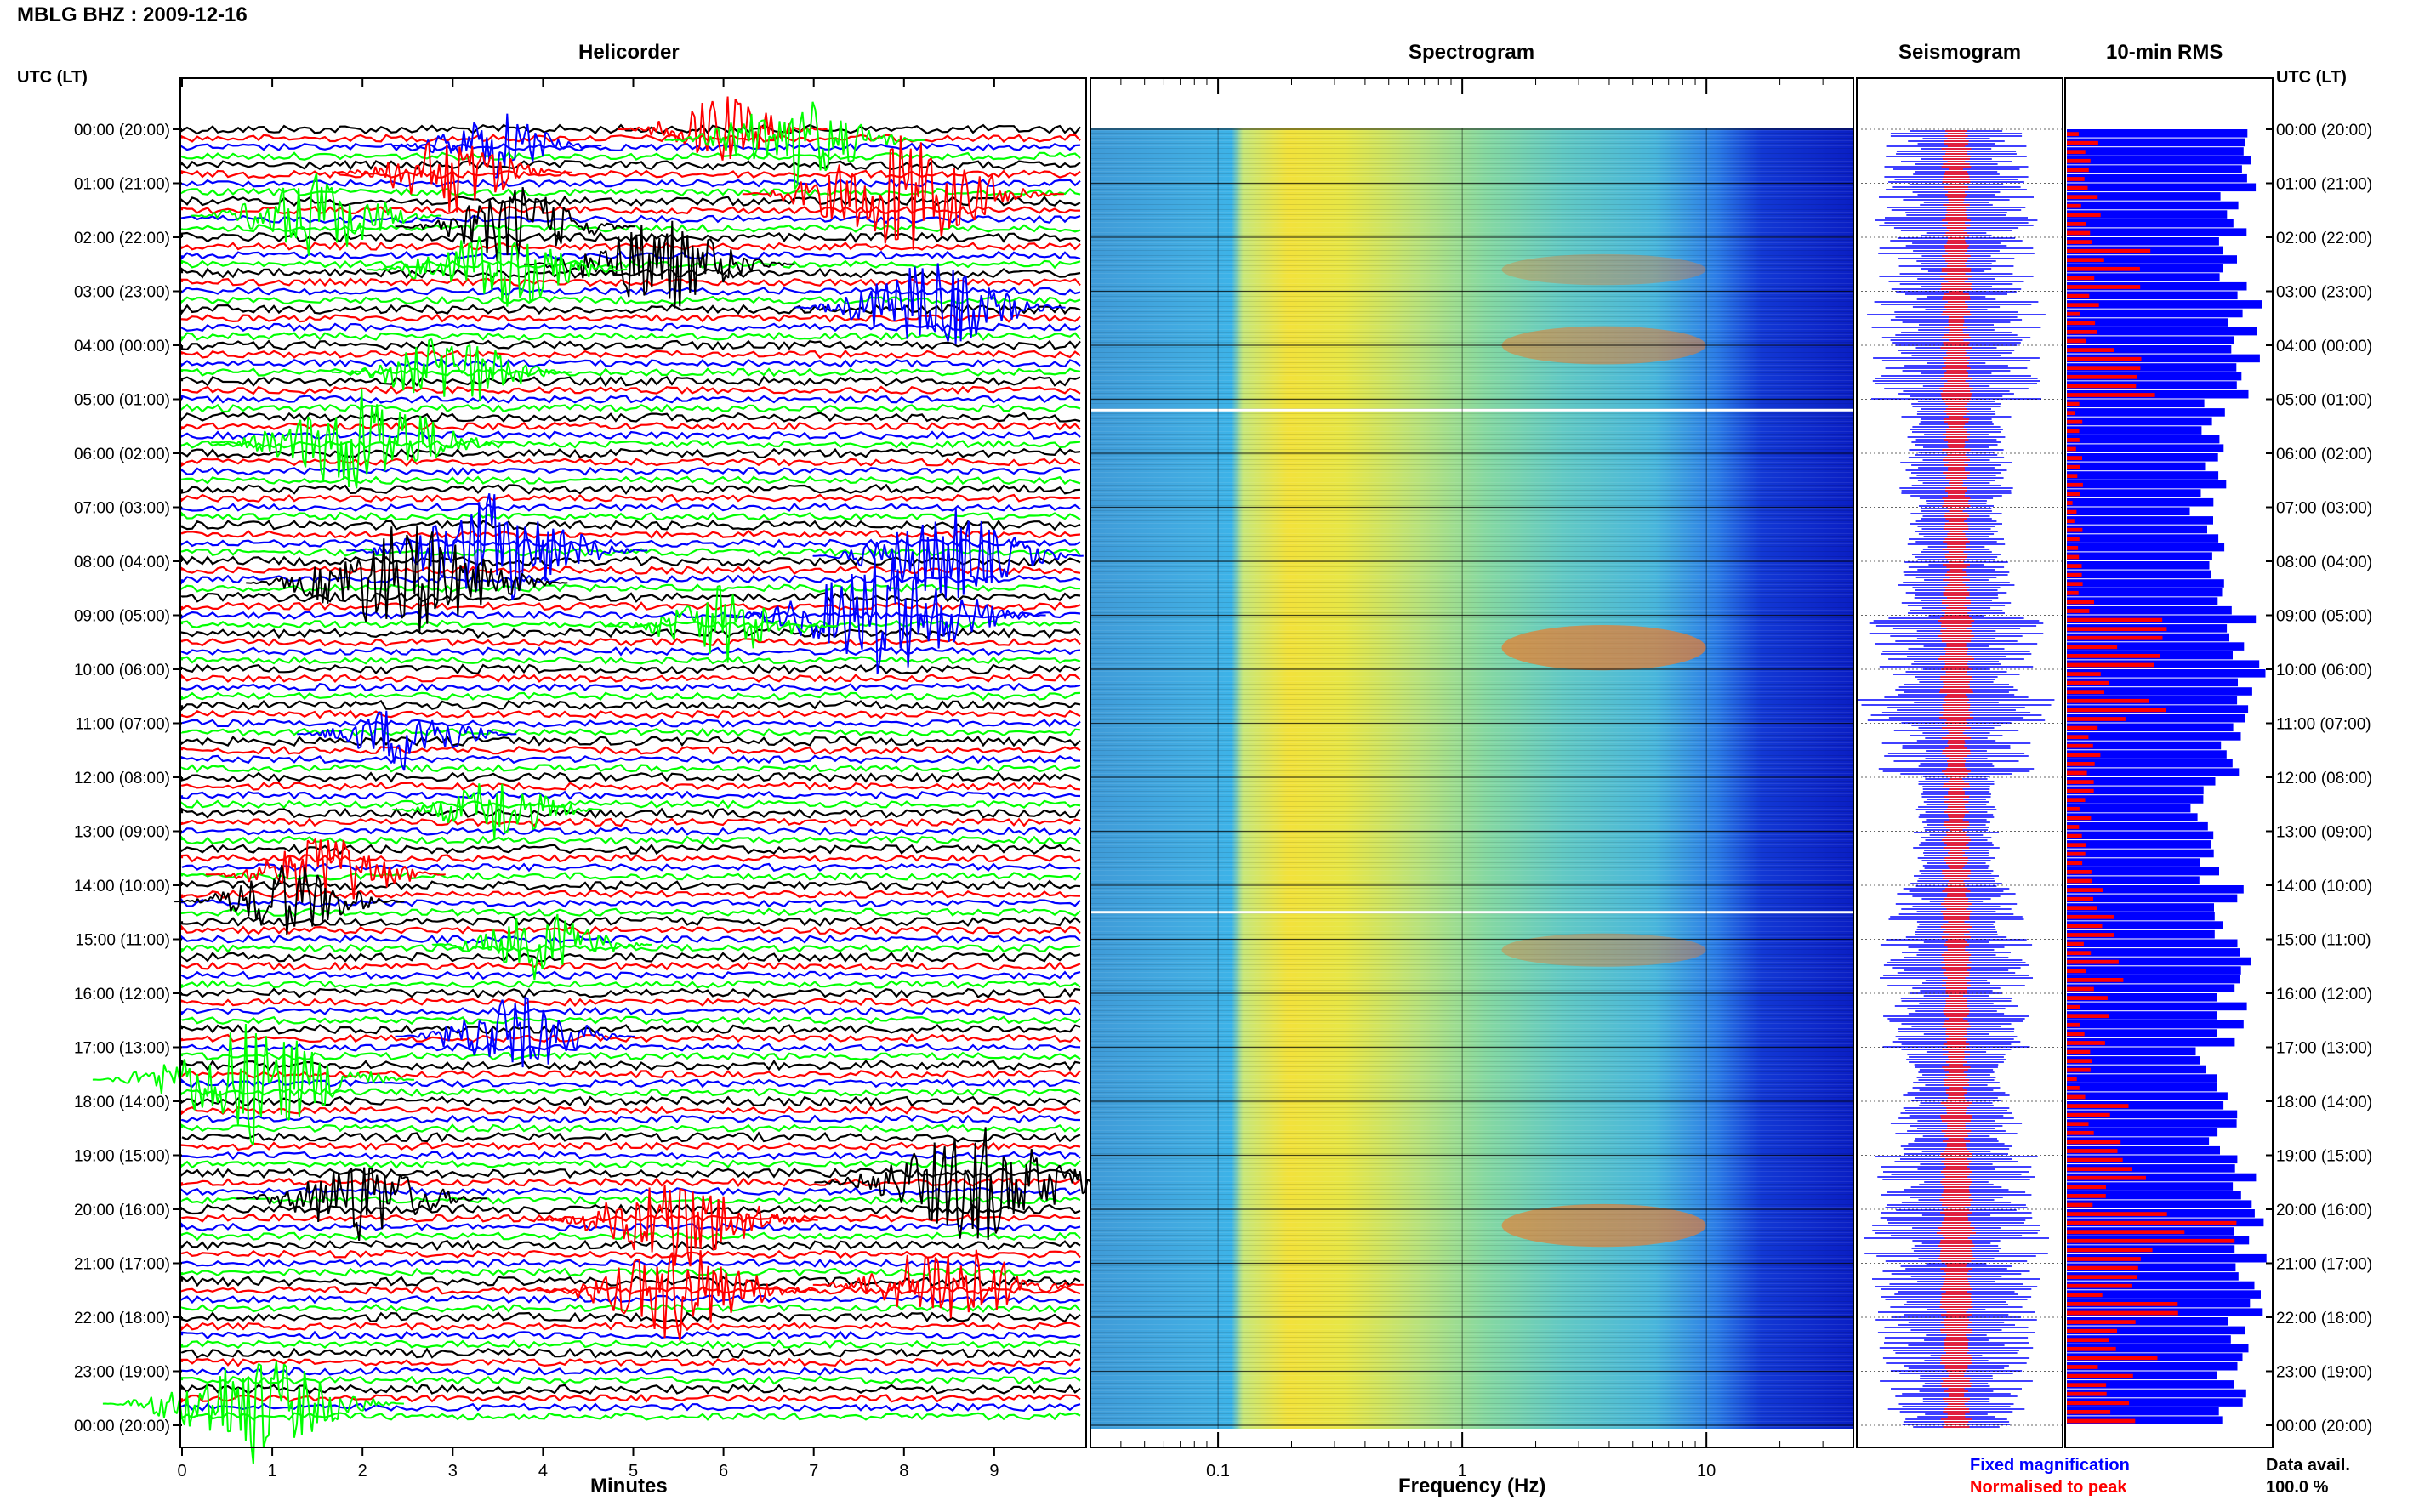  I want to click on spectrogram-hotspot, so click(1603, 269).